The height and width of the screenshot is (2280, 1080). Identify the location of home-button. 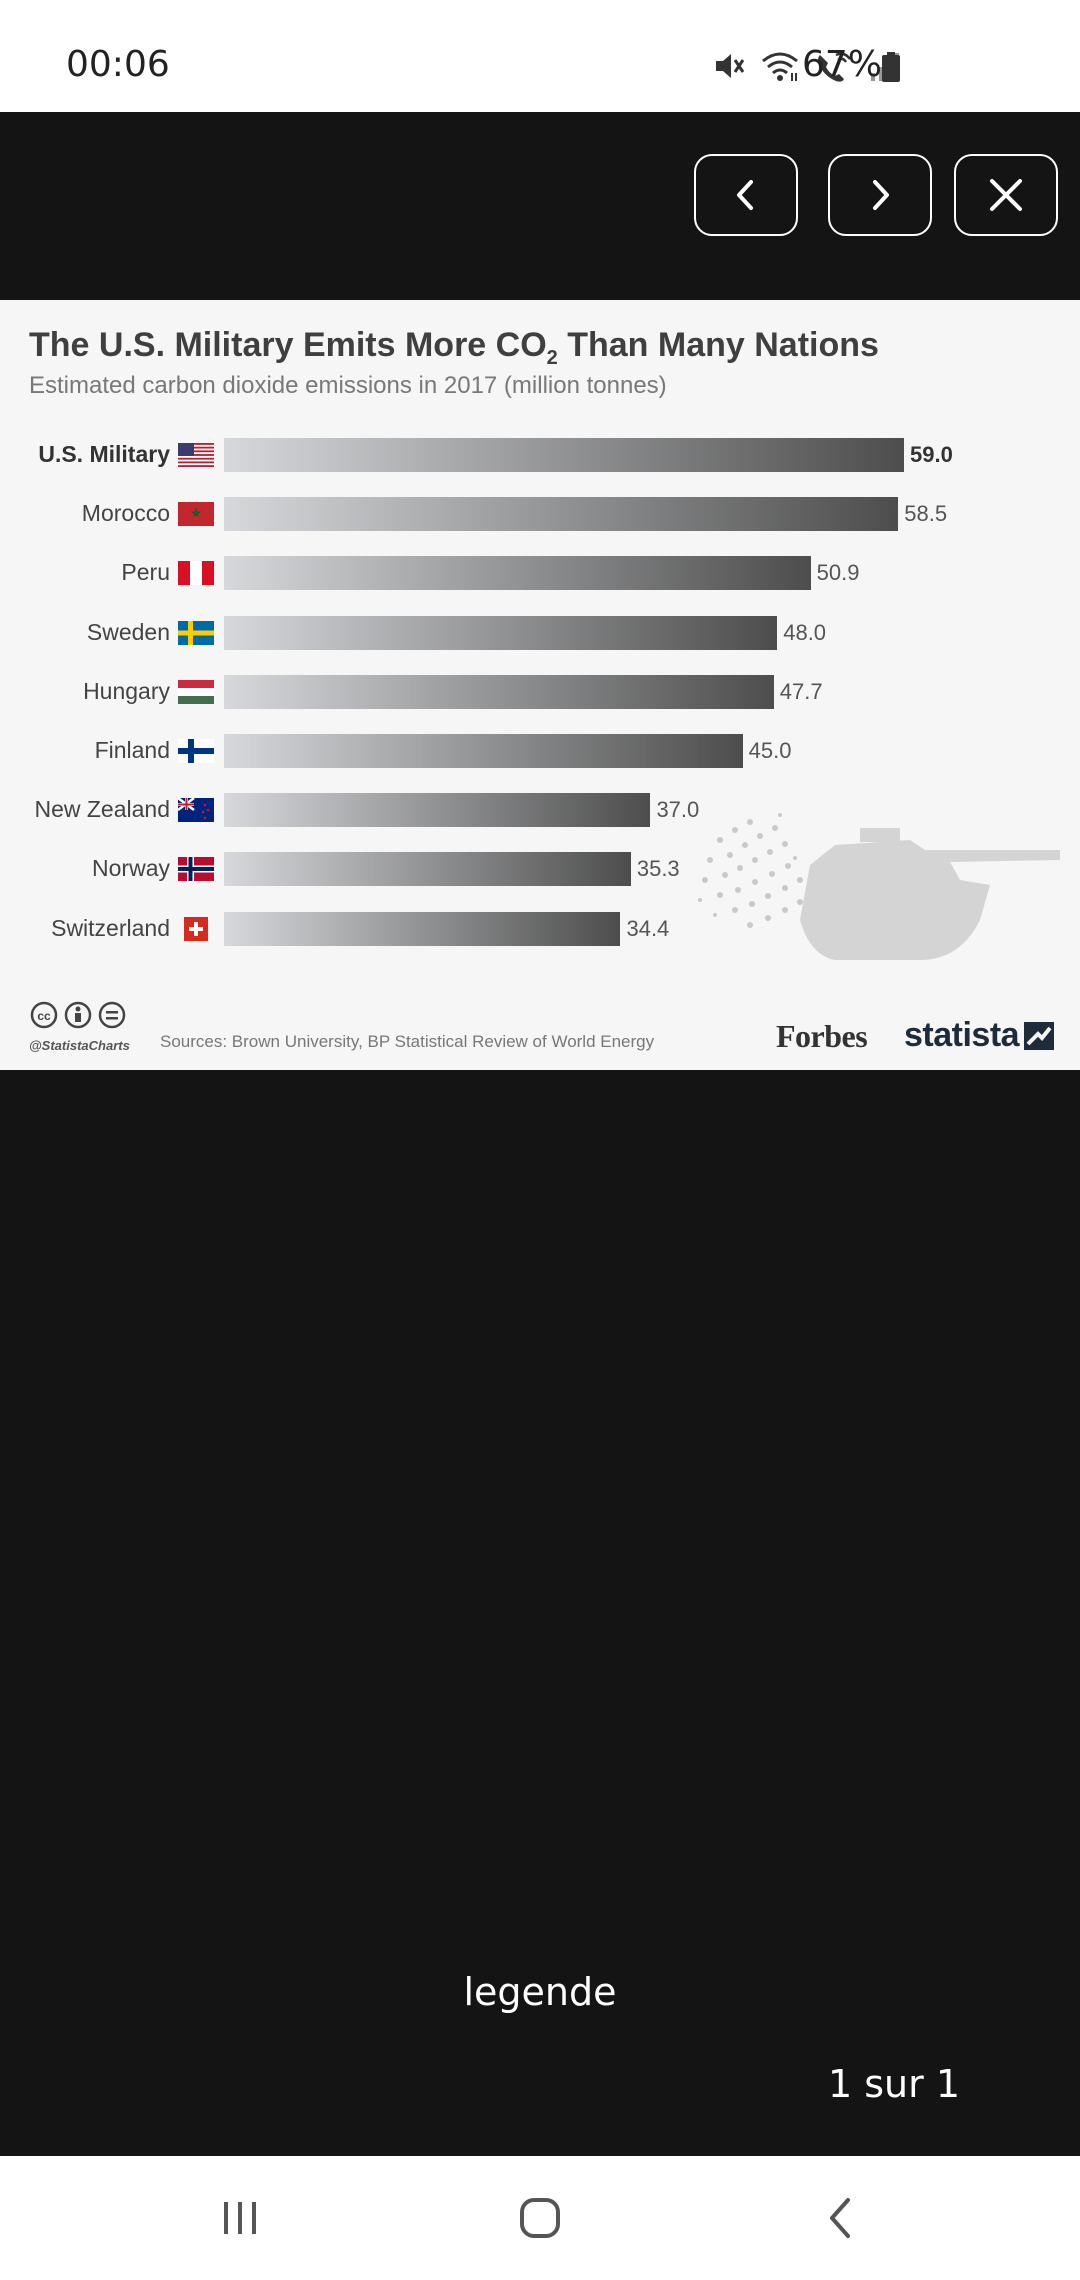
(540, 2218).